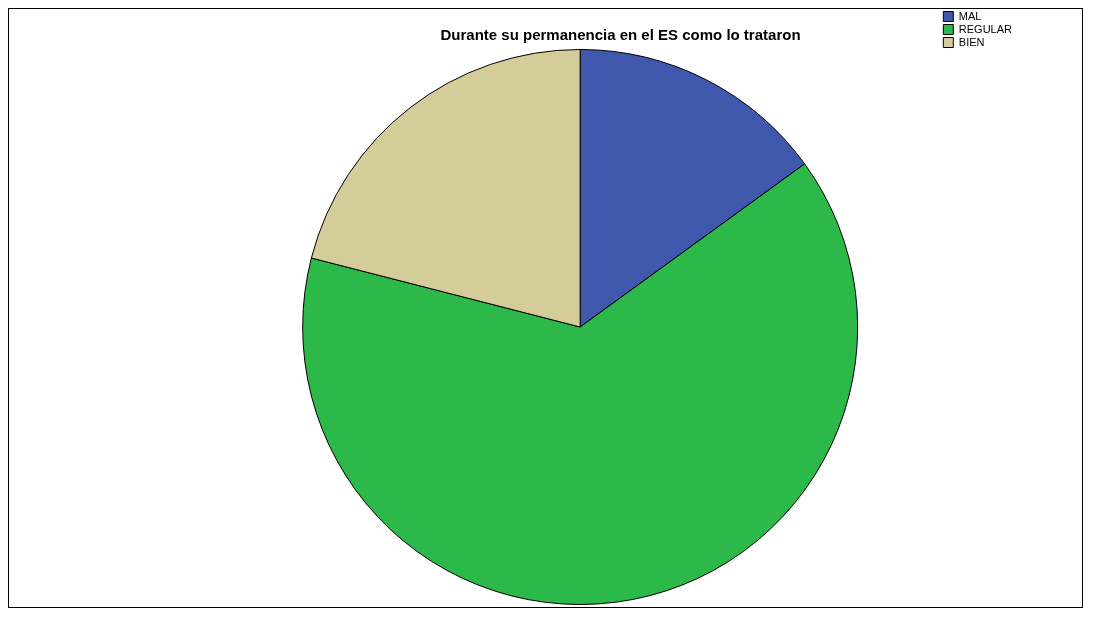 Image resolution: width=1093 pixels, height=617 pixels. I want to click on legend-label: MAL, so click(970, 15).